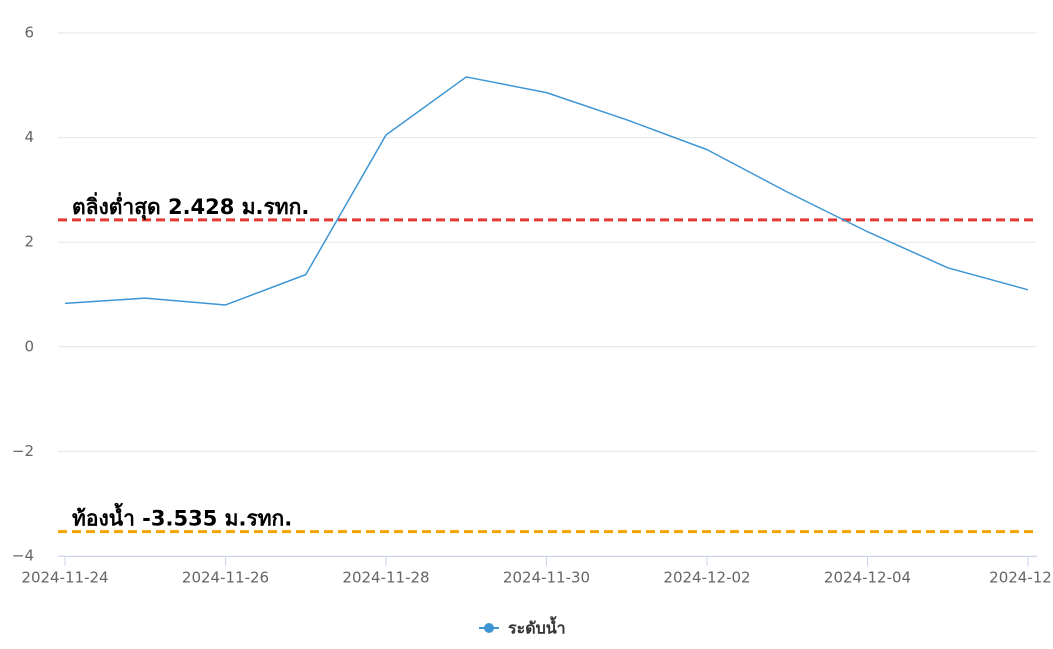  Describe the element at coordinates (489, 628) in the screenshot. I see `legend-symbol` at that location.